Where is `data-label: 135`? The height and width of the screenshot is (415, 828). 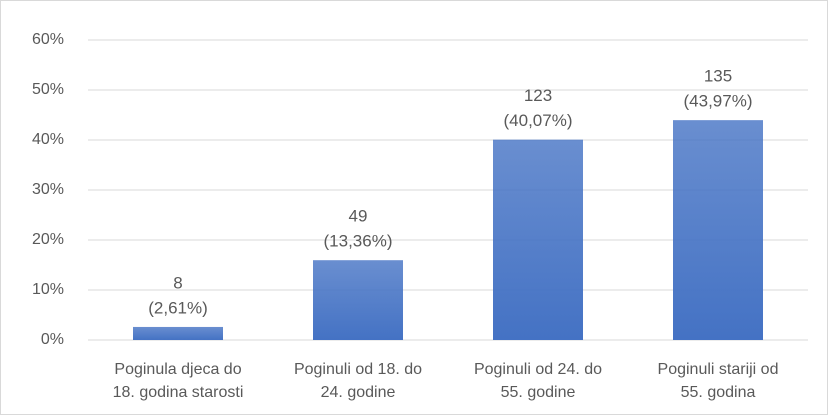
data-label: 135 is located at coordinates (718, 76).